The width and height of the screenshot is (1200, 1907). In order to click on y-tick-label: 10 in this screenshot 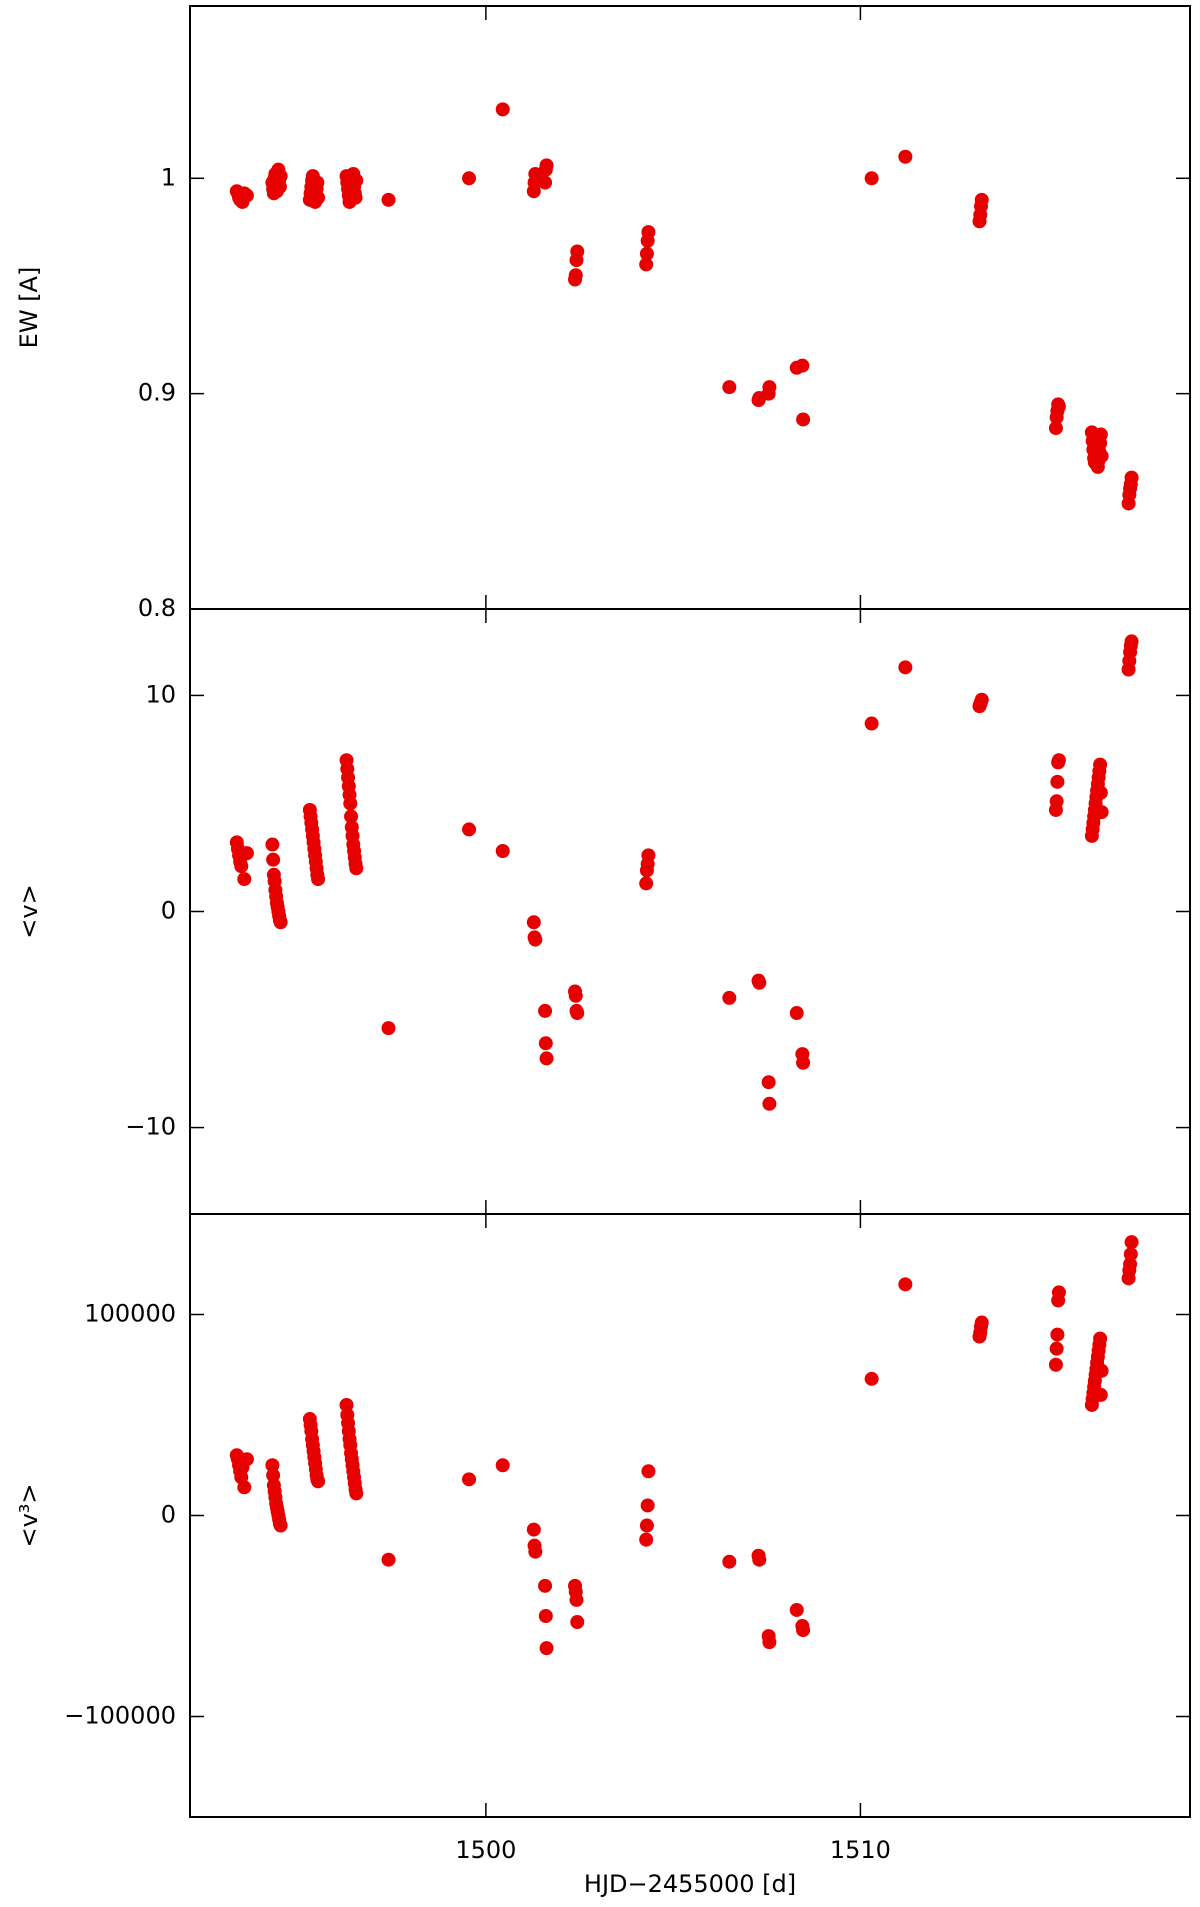, I will do `click(160, 694)`.